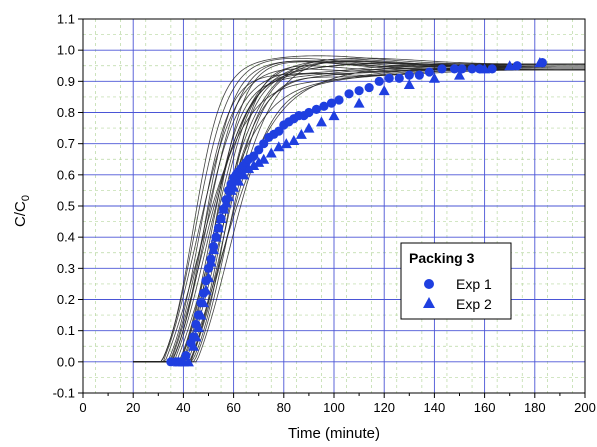 This screenshot has width=597, height=447. I want to click on y-axis-ticks: -0.1 0.0 0.1 0.2 0.3 0.4 0.5 0.6 0.7 0.8 0.9 1.0 1.1, so click(68, 206).